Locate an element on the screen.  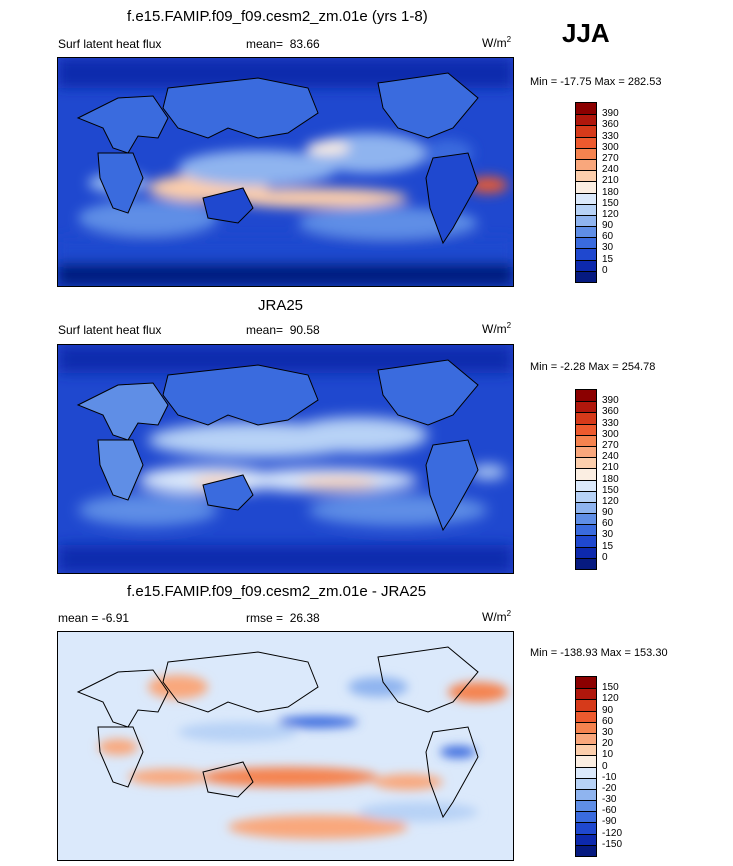
panel-1-minmax: Min = -17.75 Max = 282.53 is located at coordinates (596, 82).